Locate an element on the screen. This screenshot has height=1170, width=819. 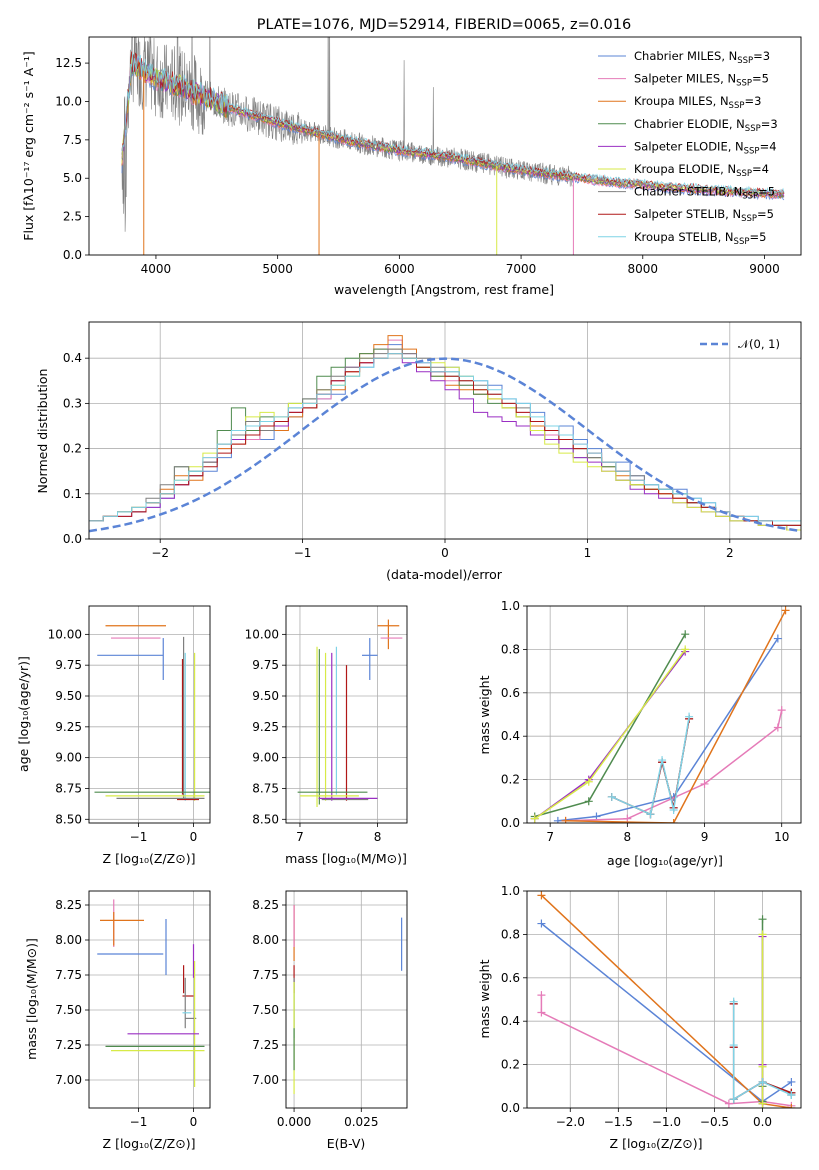
z-weight-ytick-label: 0.8 is located at coordinates (510, 934).